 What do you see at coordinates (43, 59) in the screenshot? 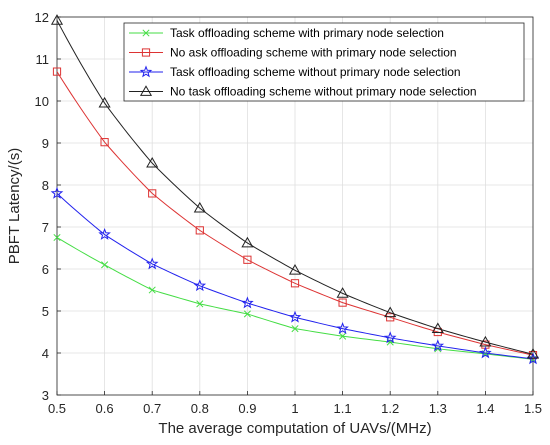
I see `y-tick-label: 11` at bounding box center [43, 59].